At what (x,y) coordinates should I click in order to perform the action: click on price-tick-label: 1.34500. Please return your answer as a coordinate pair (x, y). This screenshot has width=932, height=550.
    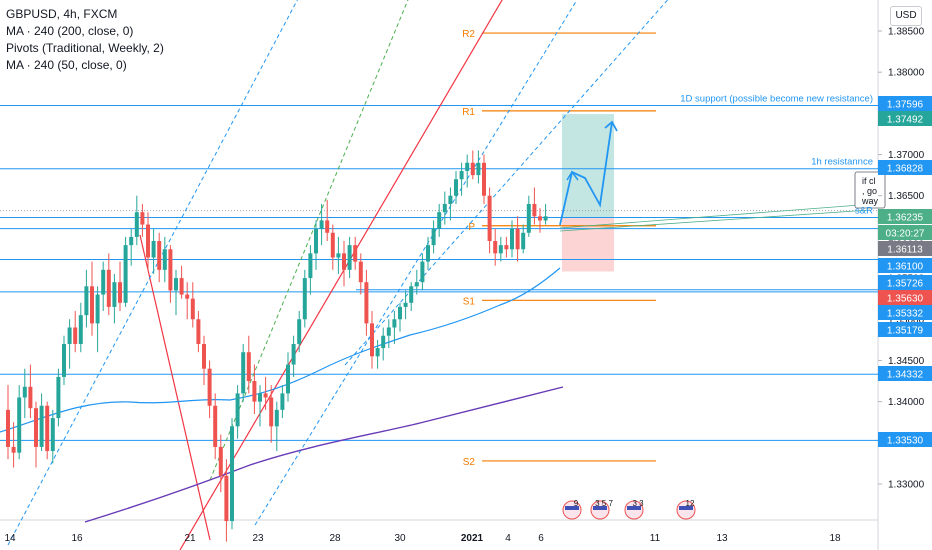
    Looking at the image, I should click on (906, 361).